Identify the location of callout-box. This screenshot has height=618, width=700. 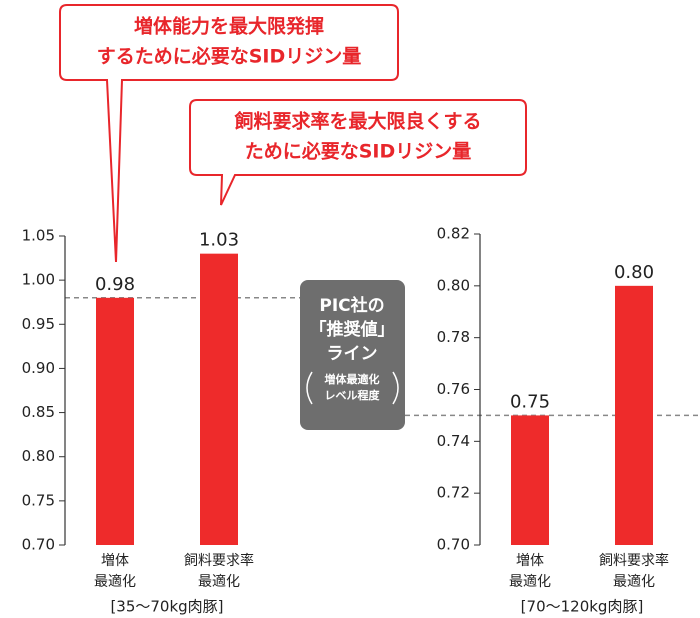
(358, 152).